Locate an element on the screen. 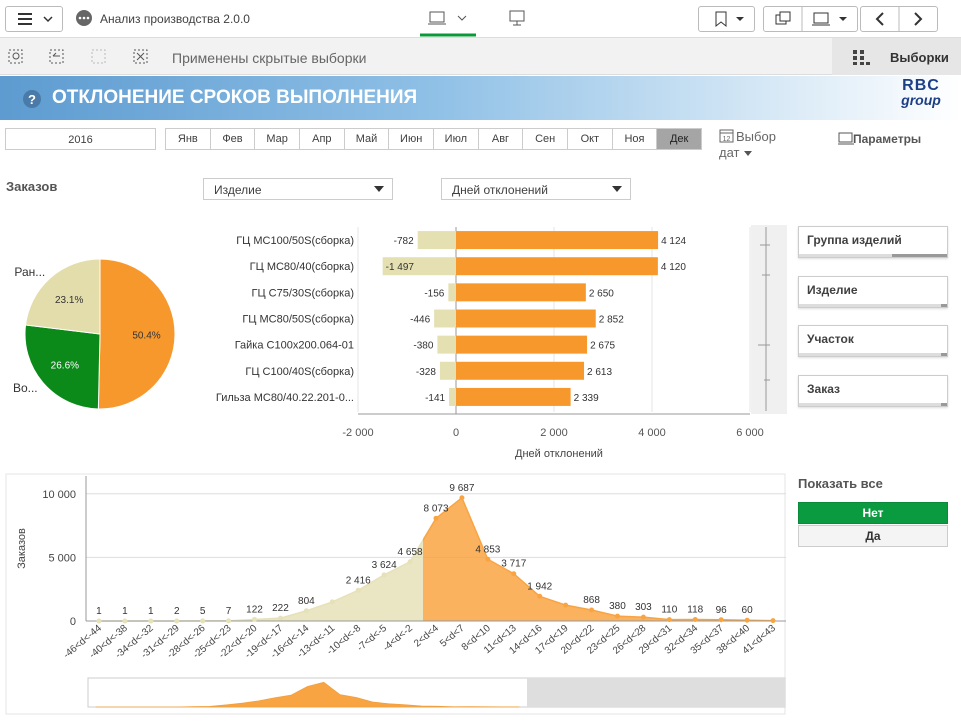 The width and height of the screenshot is (961, 722). value-label: 804 is located at coordinates (306, 601).